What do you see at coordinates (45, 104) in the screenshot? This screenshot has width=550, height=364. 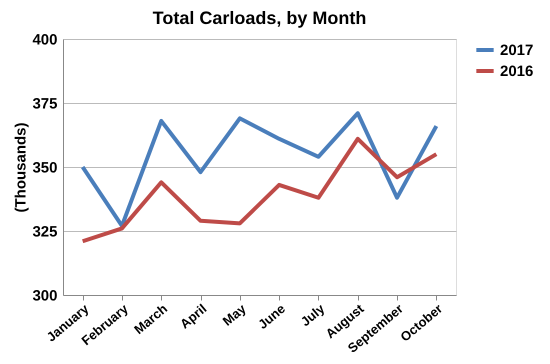 I see `y-tick-label: 375` at bounding box center [45, 104].